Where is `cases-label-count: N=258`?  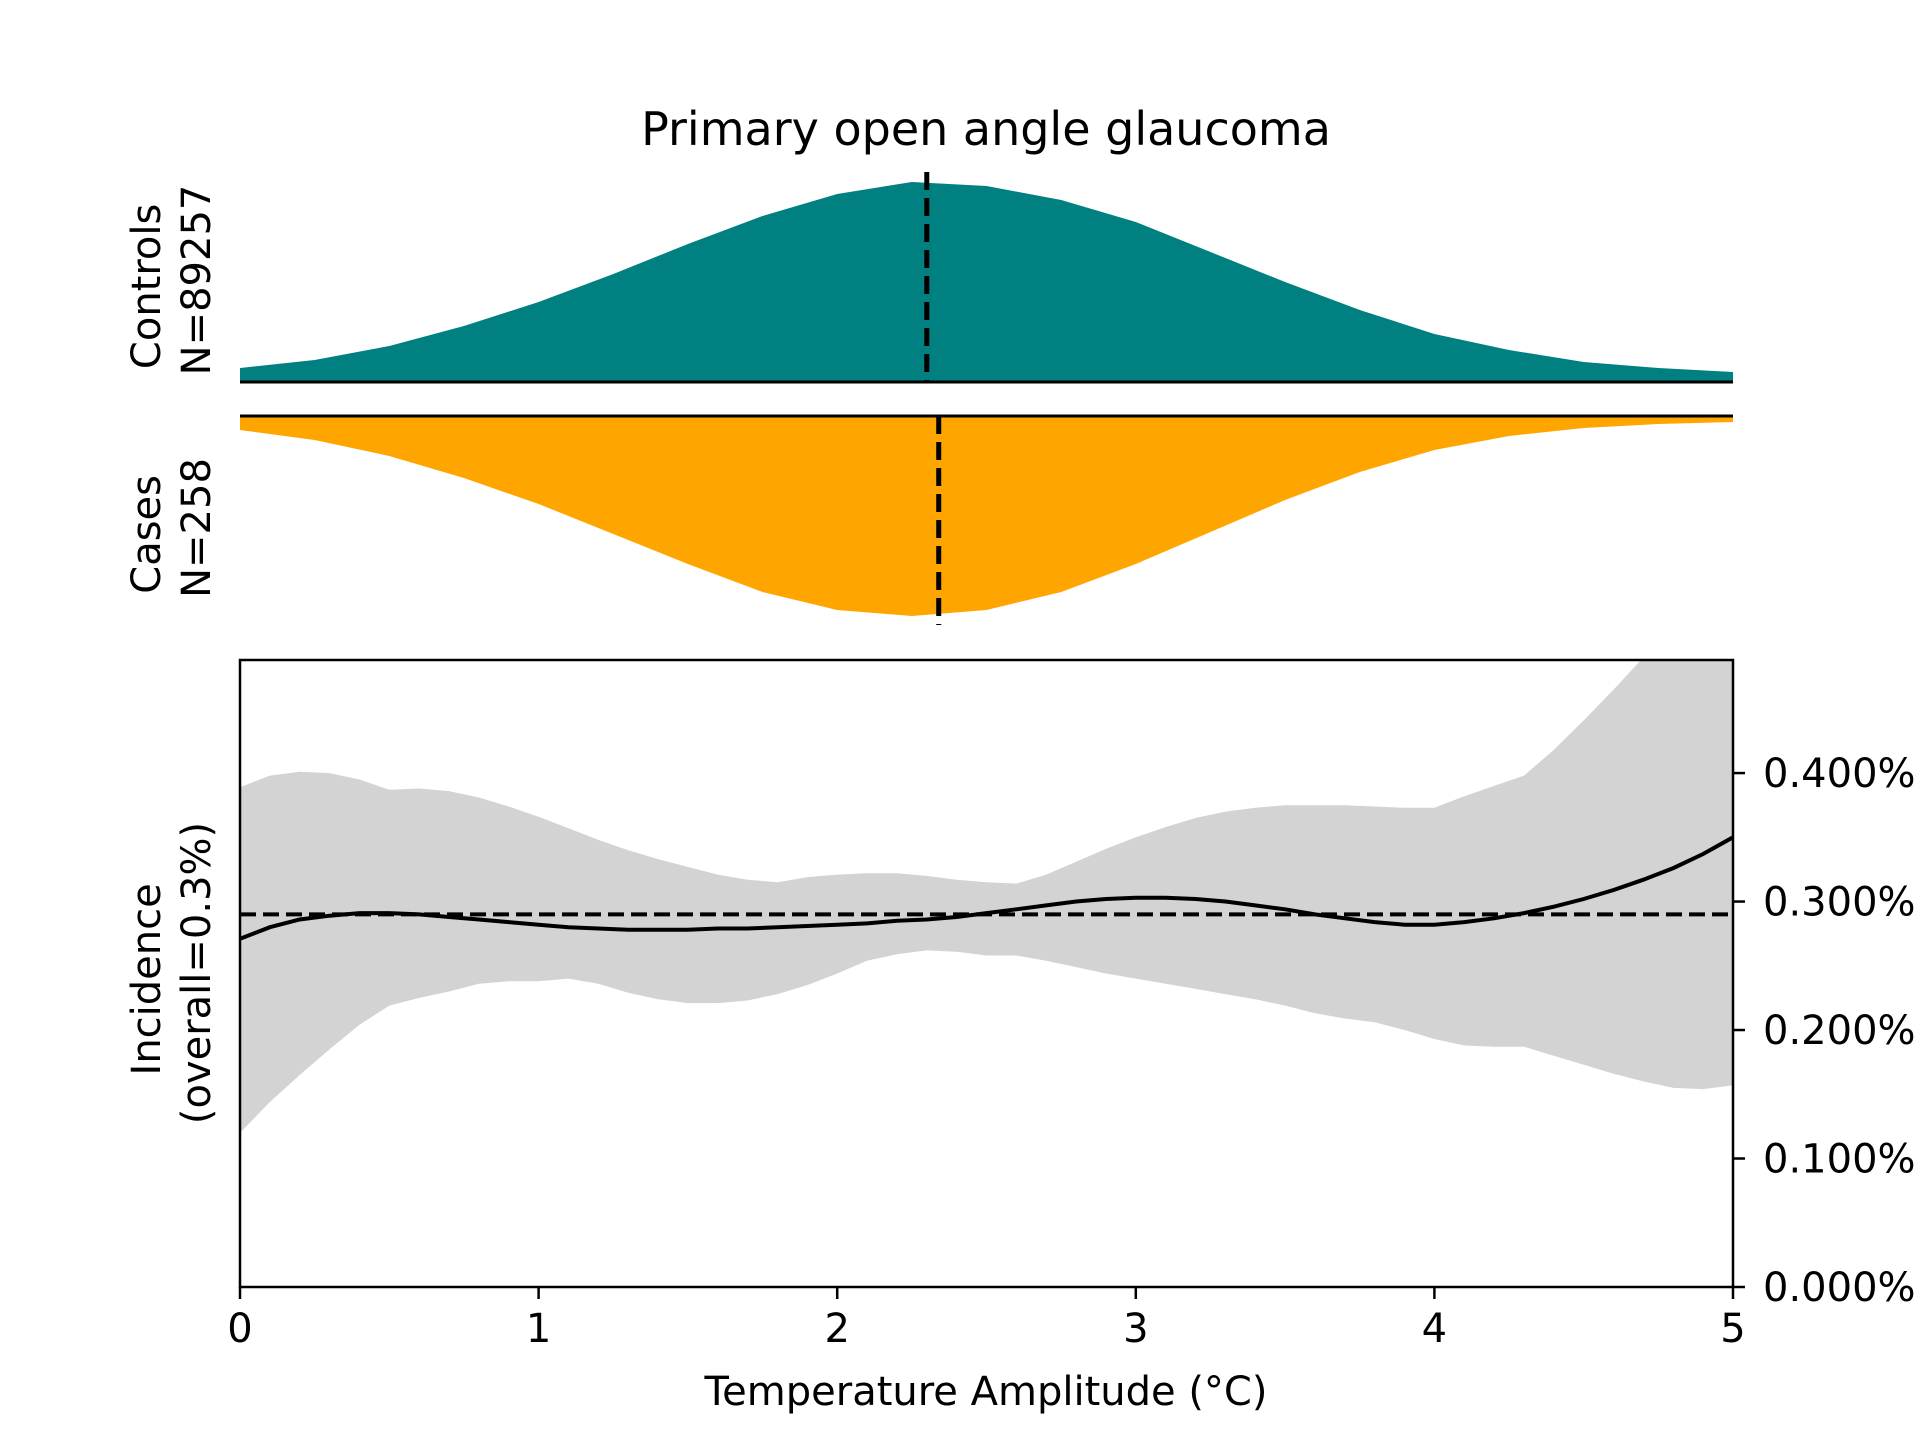 cases-label-count: N=258 is located at coordinates (197, 528).